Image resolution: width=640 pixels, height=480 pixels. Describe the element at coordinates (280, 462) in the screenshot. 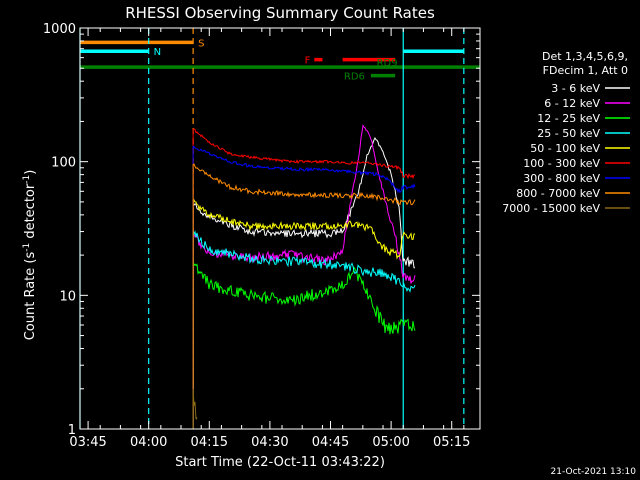

I see `x-axis-label: Start Time (22-Oct-11 03:43:22)` at that location.